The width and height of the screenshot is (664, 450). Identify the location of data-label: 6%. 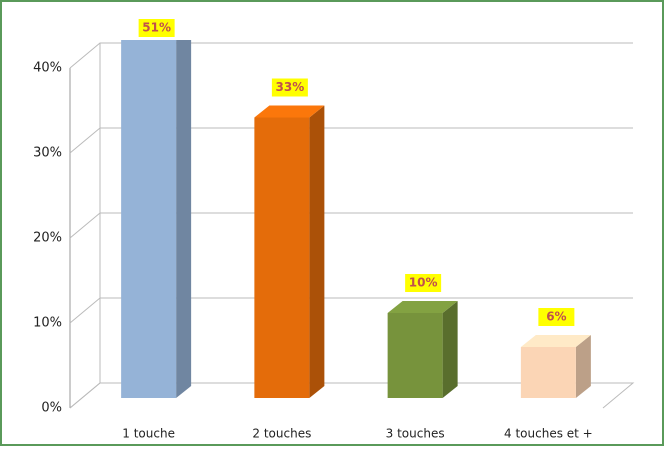
(556, 317).